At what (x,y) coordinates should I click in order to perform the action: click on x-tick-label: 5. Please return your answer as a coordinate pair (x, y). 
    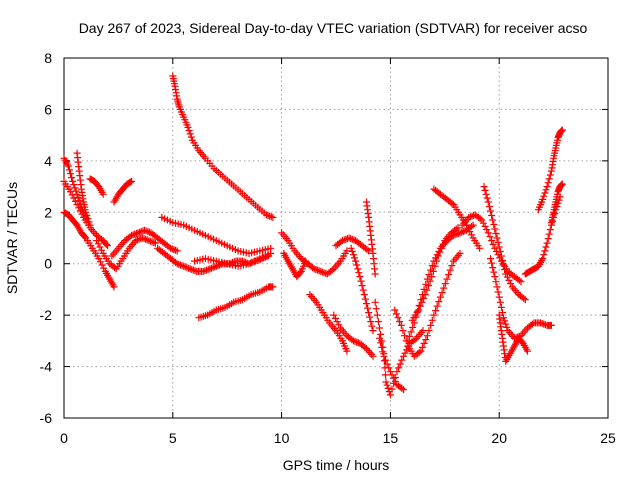
    Looking at the image, I should click on (173, 438).